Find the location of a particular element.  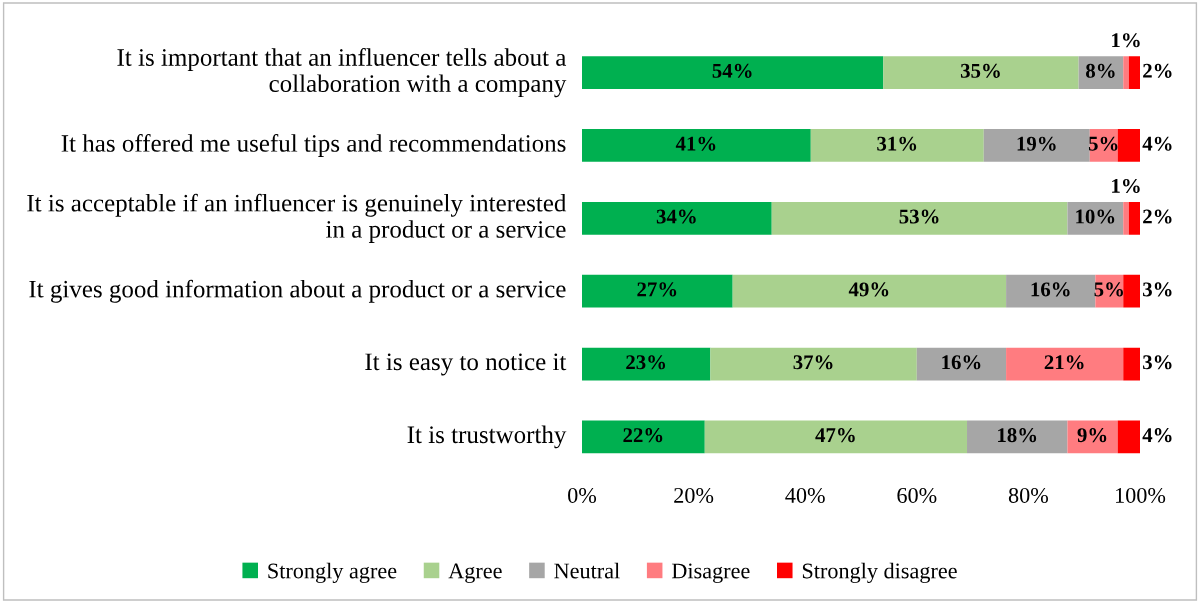

data-label: 47% is located at coordinates (835, 435).